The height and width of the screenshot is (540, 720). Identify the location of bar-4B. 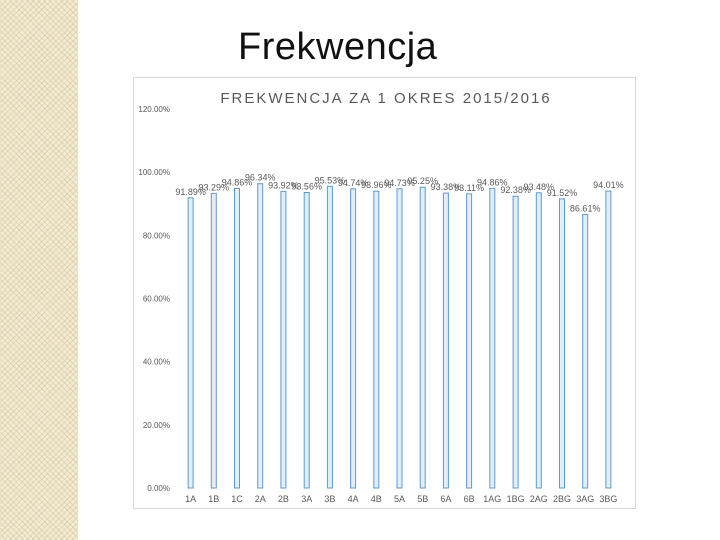
(376, 339).